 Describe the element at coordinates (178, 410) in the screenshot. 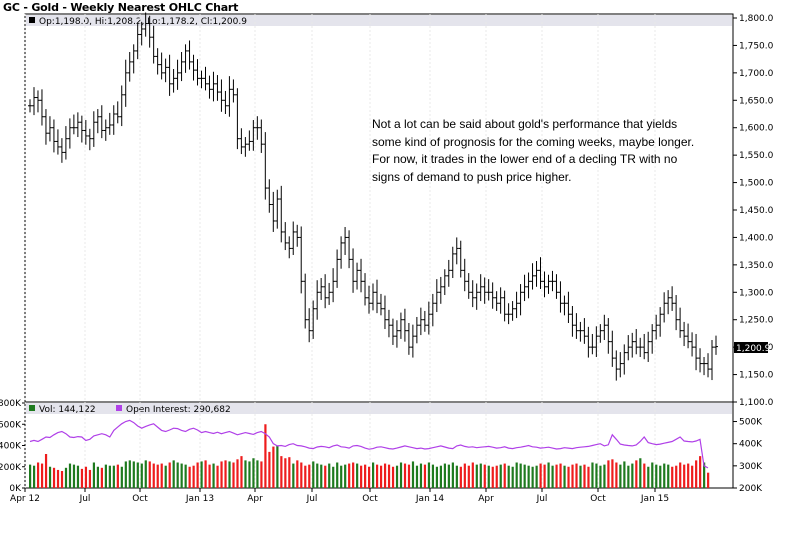

I see `oi-legend: Open Interest: 290,682` at that location.